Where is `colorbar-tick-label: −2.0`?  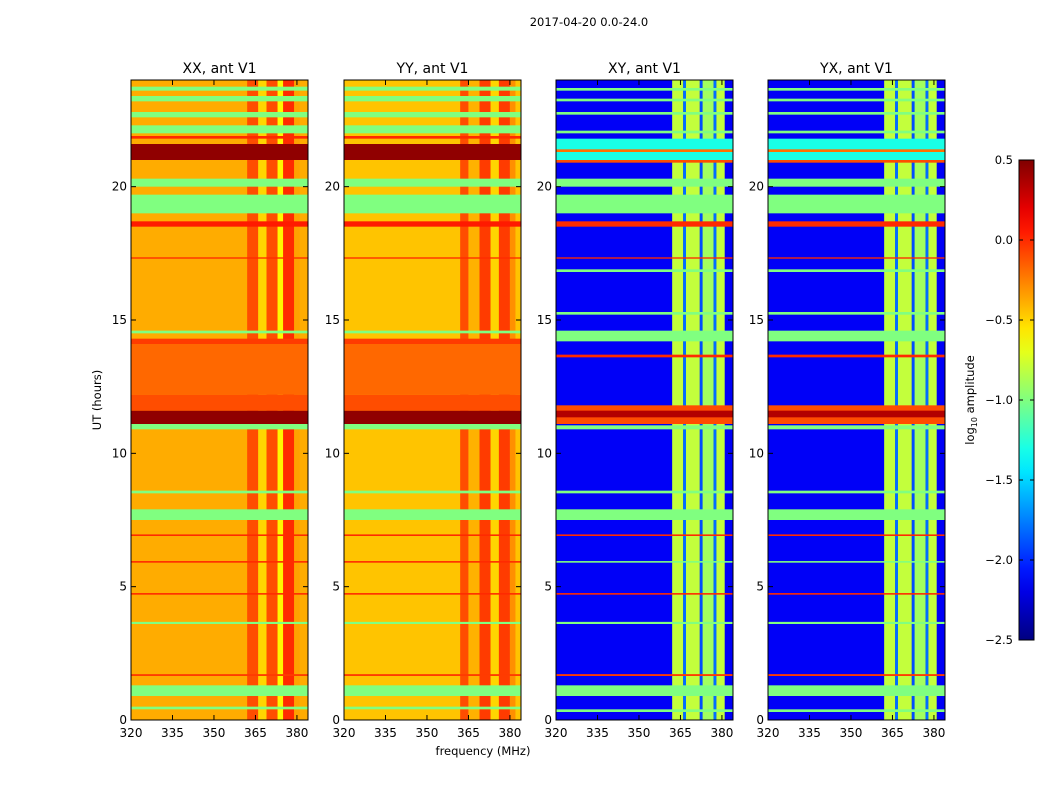 colorbar-tick-label: −2.0 is located at coordinates (999, 560).